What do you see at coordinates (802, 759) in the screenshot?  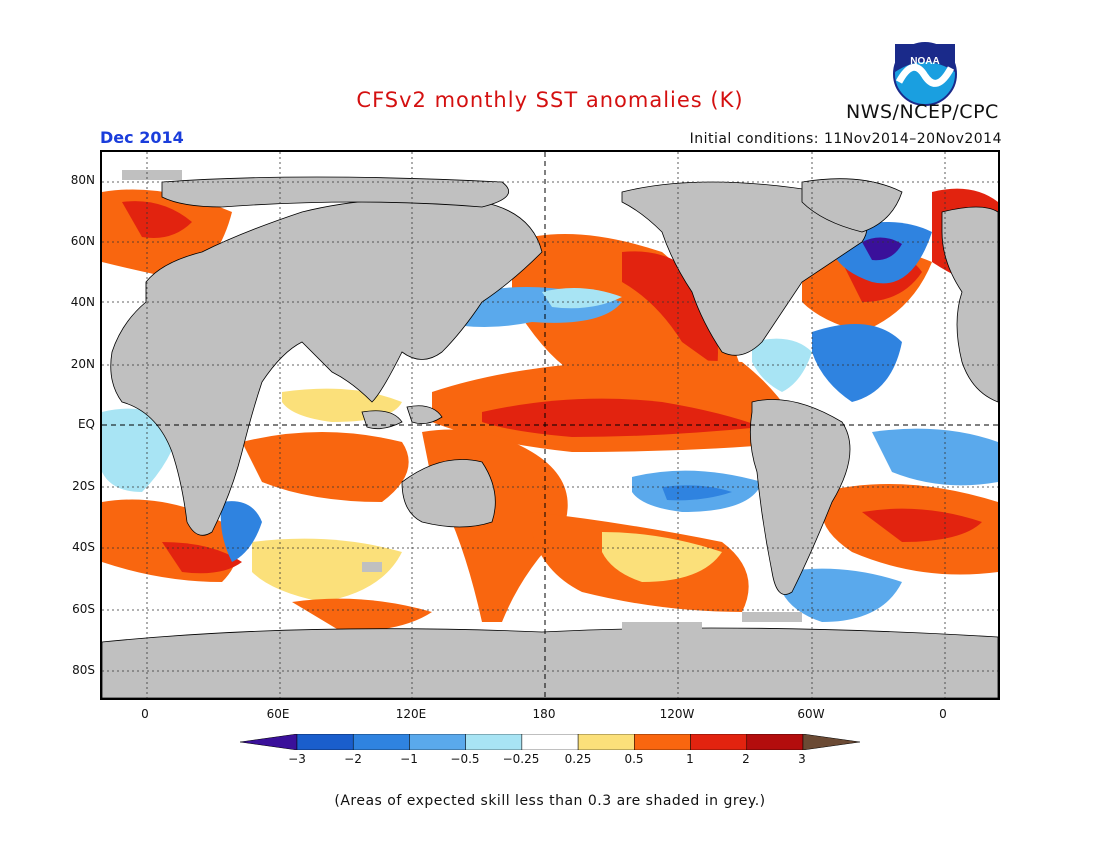 I see `colorbar-tick: 3` at bounding box center [802, 759].